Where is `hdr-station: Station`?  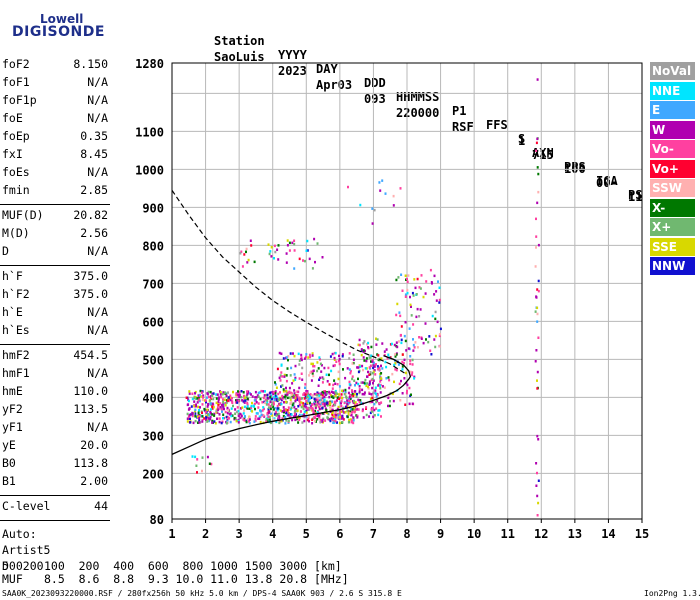 hdr-station: Station is located at coordinates (239, 41).